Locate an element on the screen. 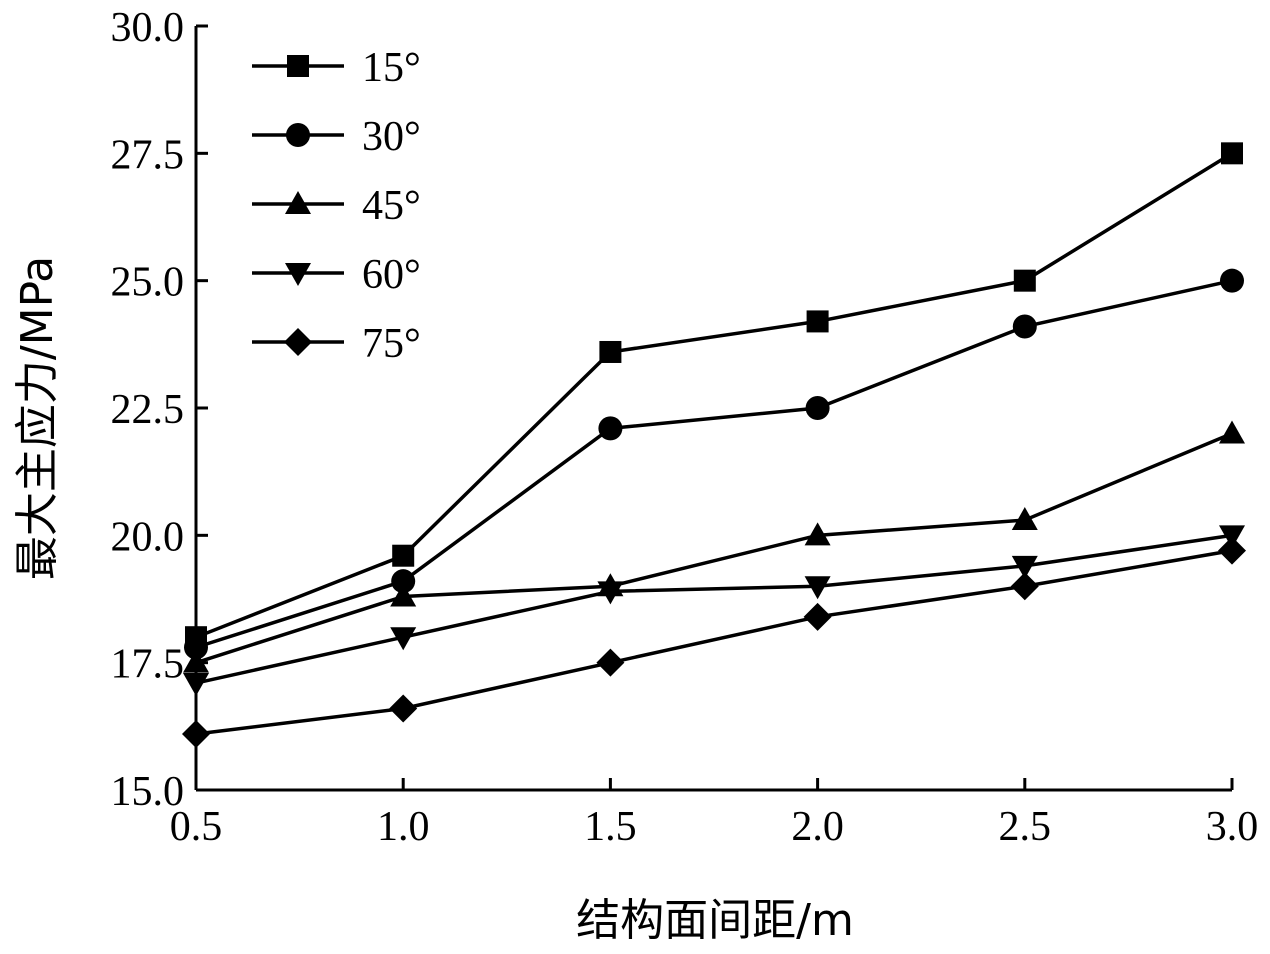 The image size is (1270, 954). legend-entry: 75° is located at coordinates (336, 344).